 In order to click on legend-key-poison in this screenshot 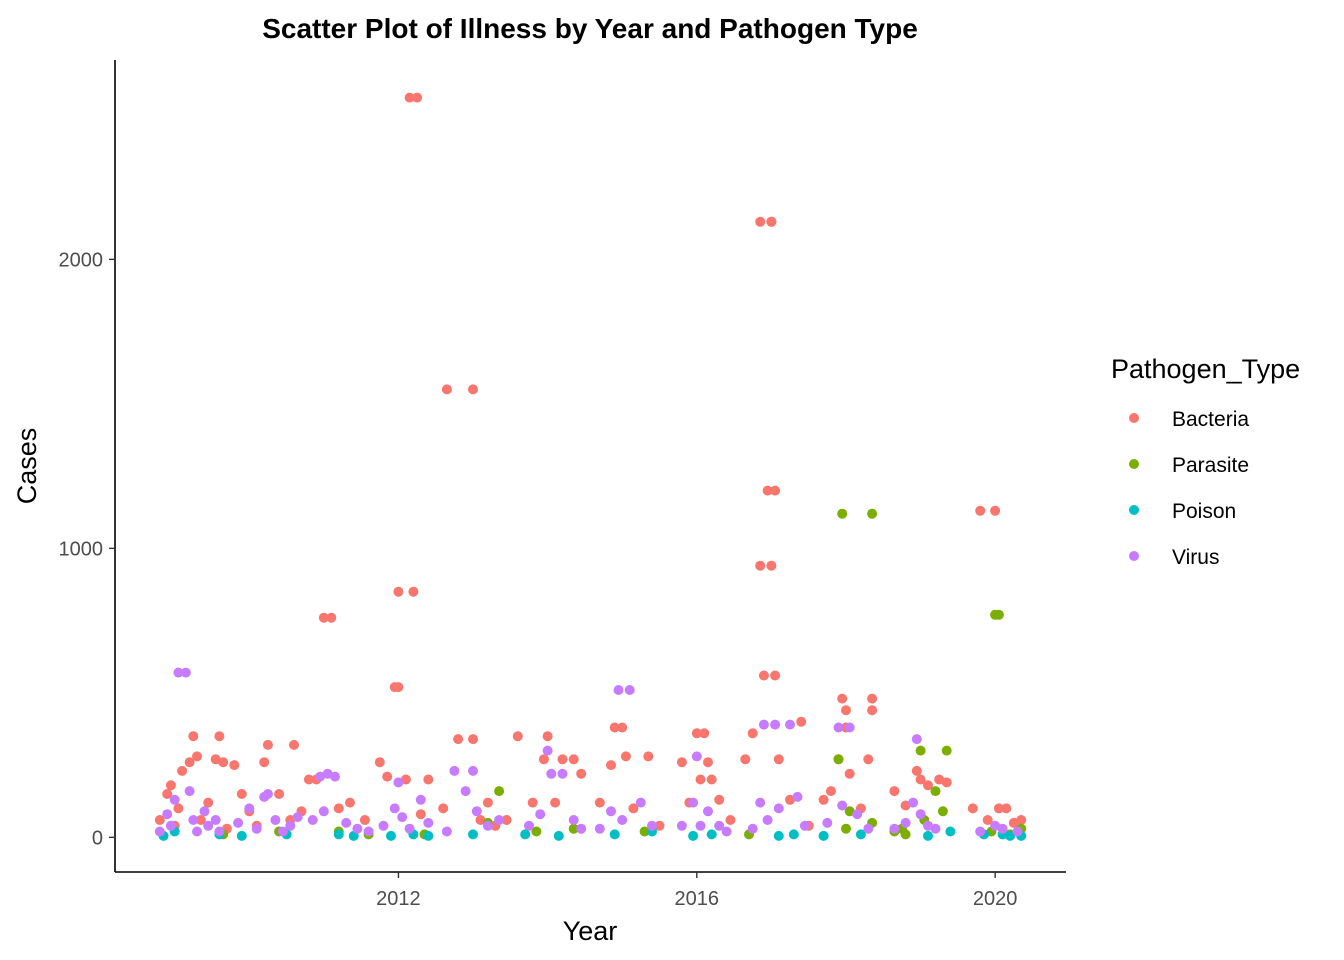, I will do `click(1134, 510)`.